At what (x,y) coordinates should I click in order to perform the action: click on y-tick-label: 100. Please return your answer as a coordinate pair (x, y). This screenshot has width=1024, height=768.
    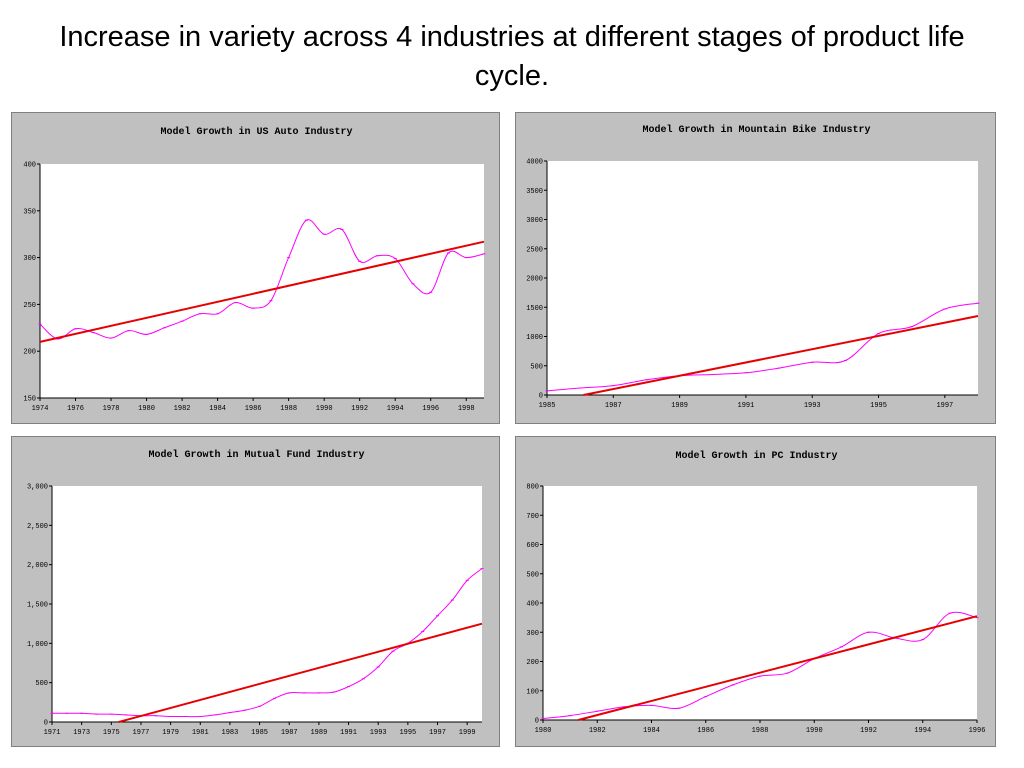
    Looking at the image, I should click on (532, 692).